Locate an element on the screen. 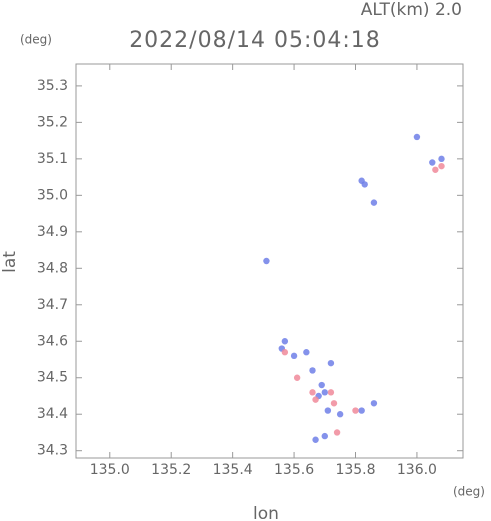 The image size is (491, 521). y-axis-label: lat is located at coordinates (10, 262).